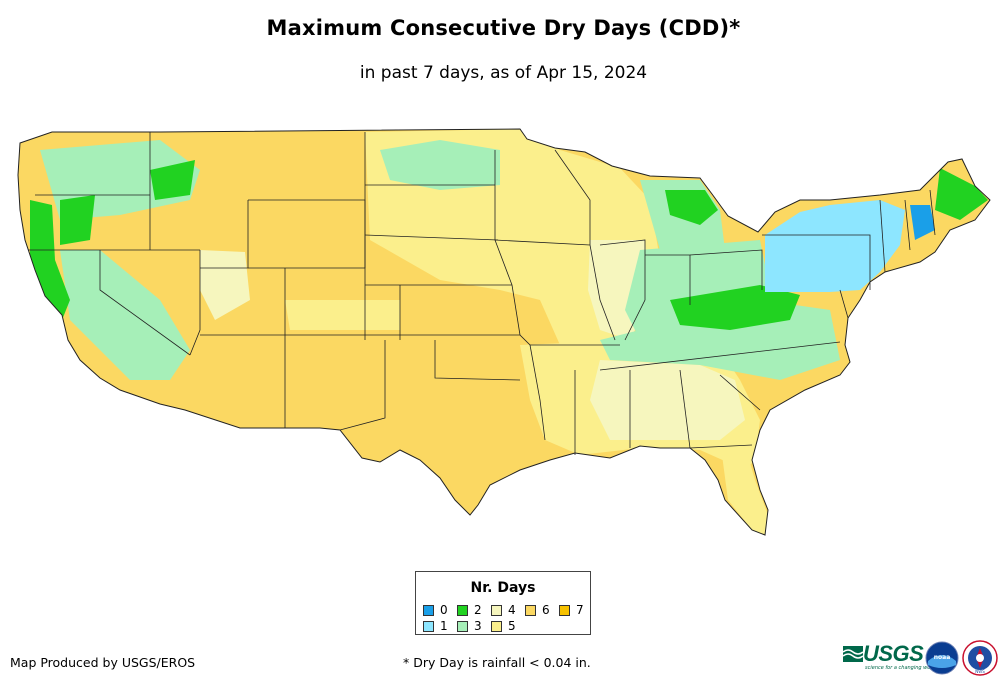 The width and height of the screenshot is (1007, 691). I want to click on legend: Nr. Days 0 1 2 3 4 5 6 7, so click(503, 603).